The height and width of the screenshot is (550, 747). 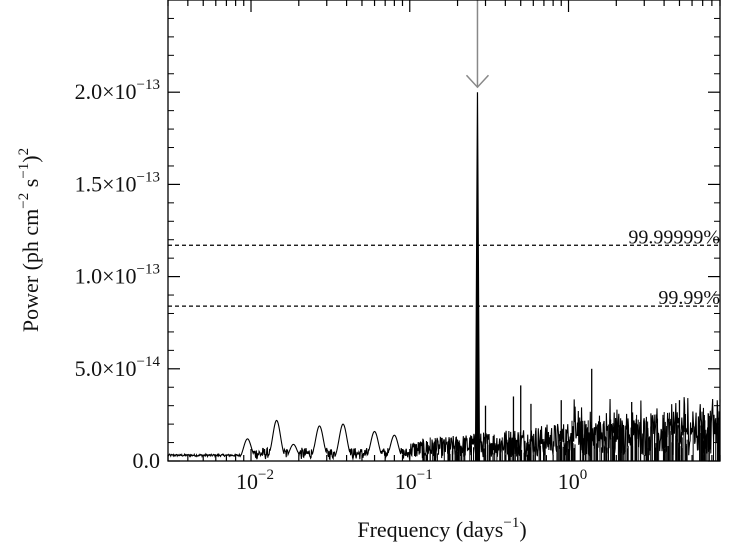 What do you see at coordinates (255, 480) in the screenshot?
I see `x-tick-label: 10⁻²` at bounding box center [255, 480].